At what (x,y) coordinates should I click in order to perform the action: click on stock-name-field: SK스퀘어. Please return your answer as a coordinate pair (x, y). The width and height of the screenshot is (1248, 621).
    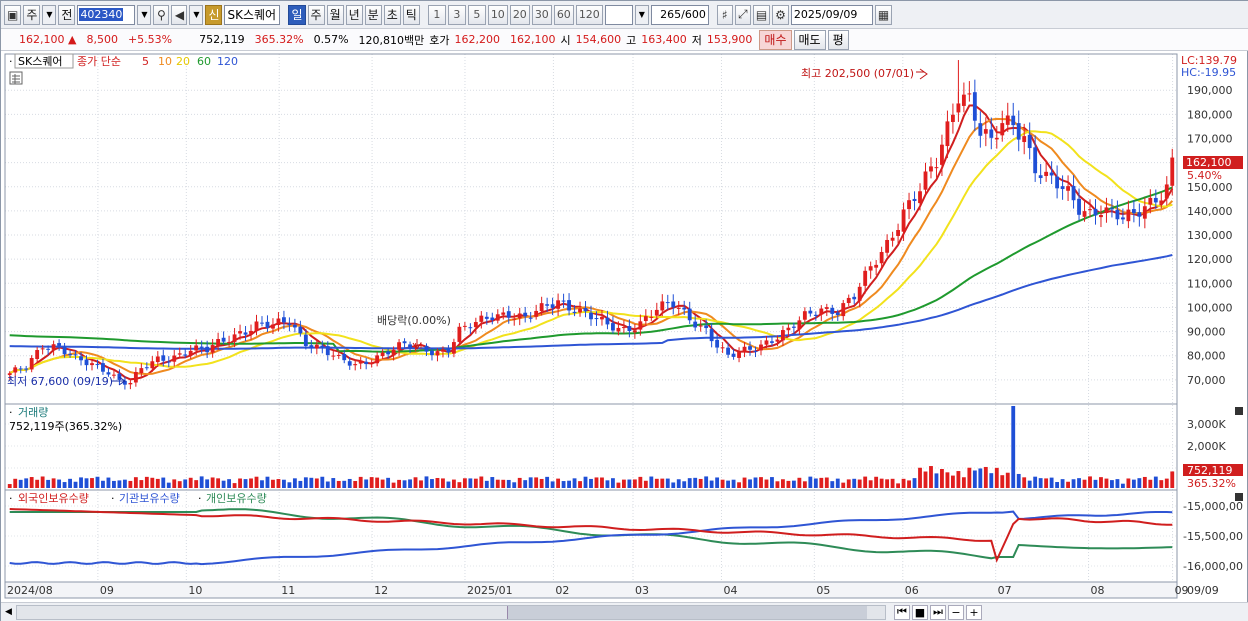
    Looking at the image, I should click on (252, 14).